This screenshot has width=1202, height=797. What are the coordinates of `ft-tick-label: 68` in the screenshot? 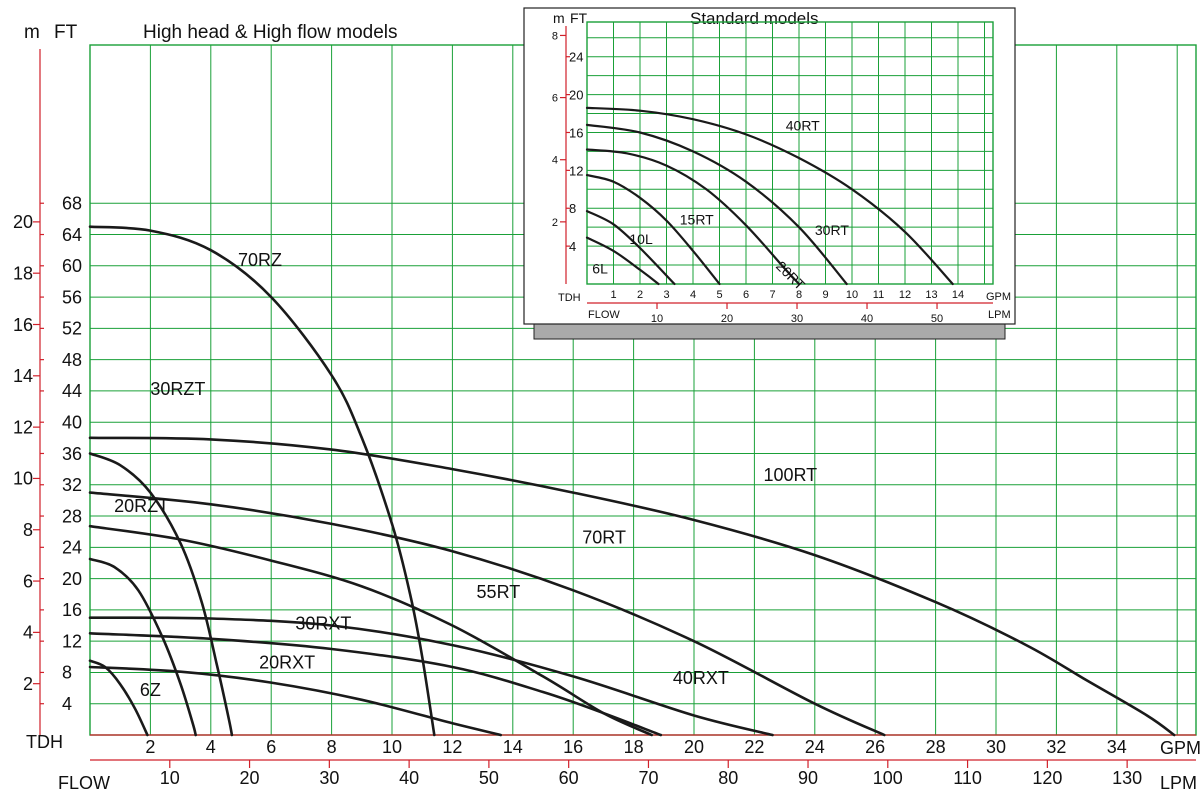 It's located at (72, 204).